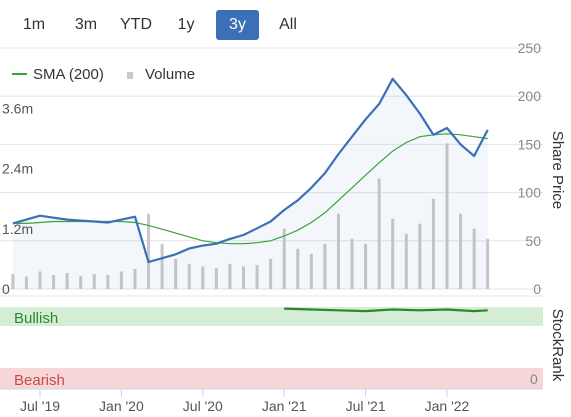 The image size is (571, 417). What do you see at coordinates (530, 48) in the screenshot?
I see `price-tick-label: 250` at bounding box center [530, 48].